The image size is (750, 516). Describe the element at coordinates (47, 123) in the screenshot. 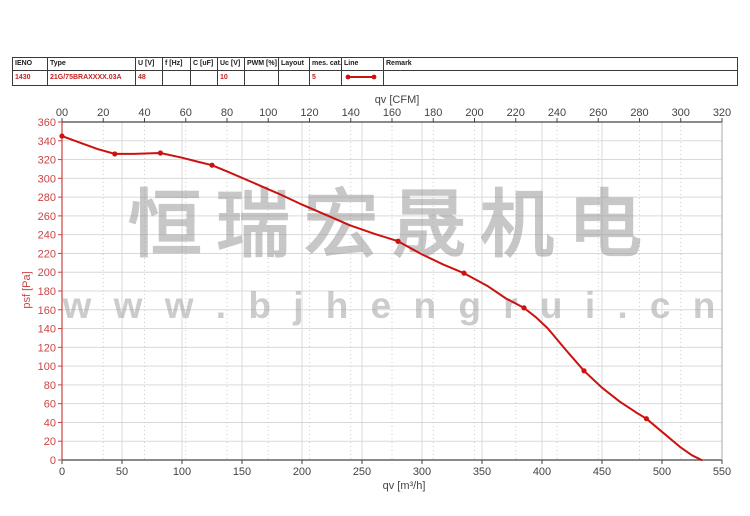

I see `left-tick-label: 360` at that location.